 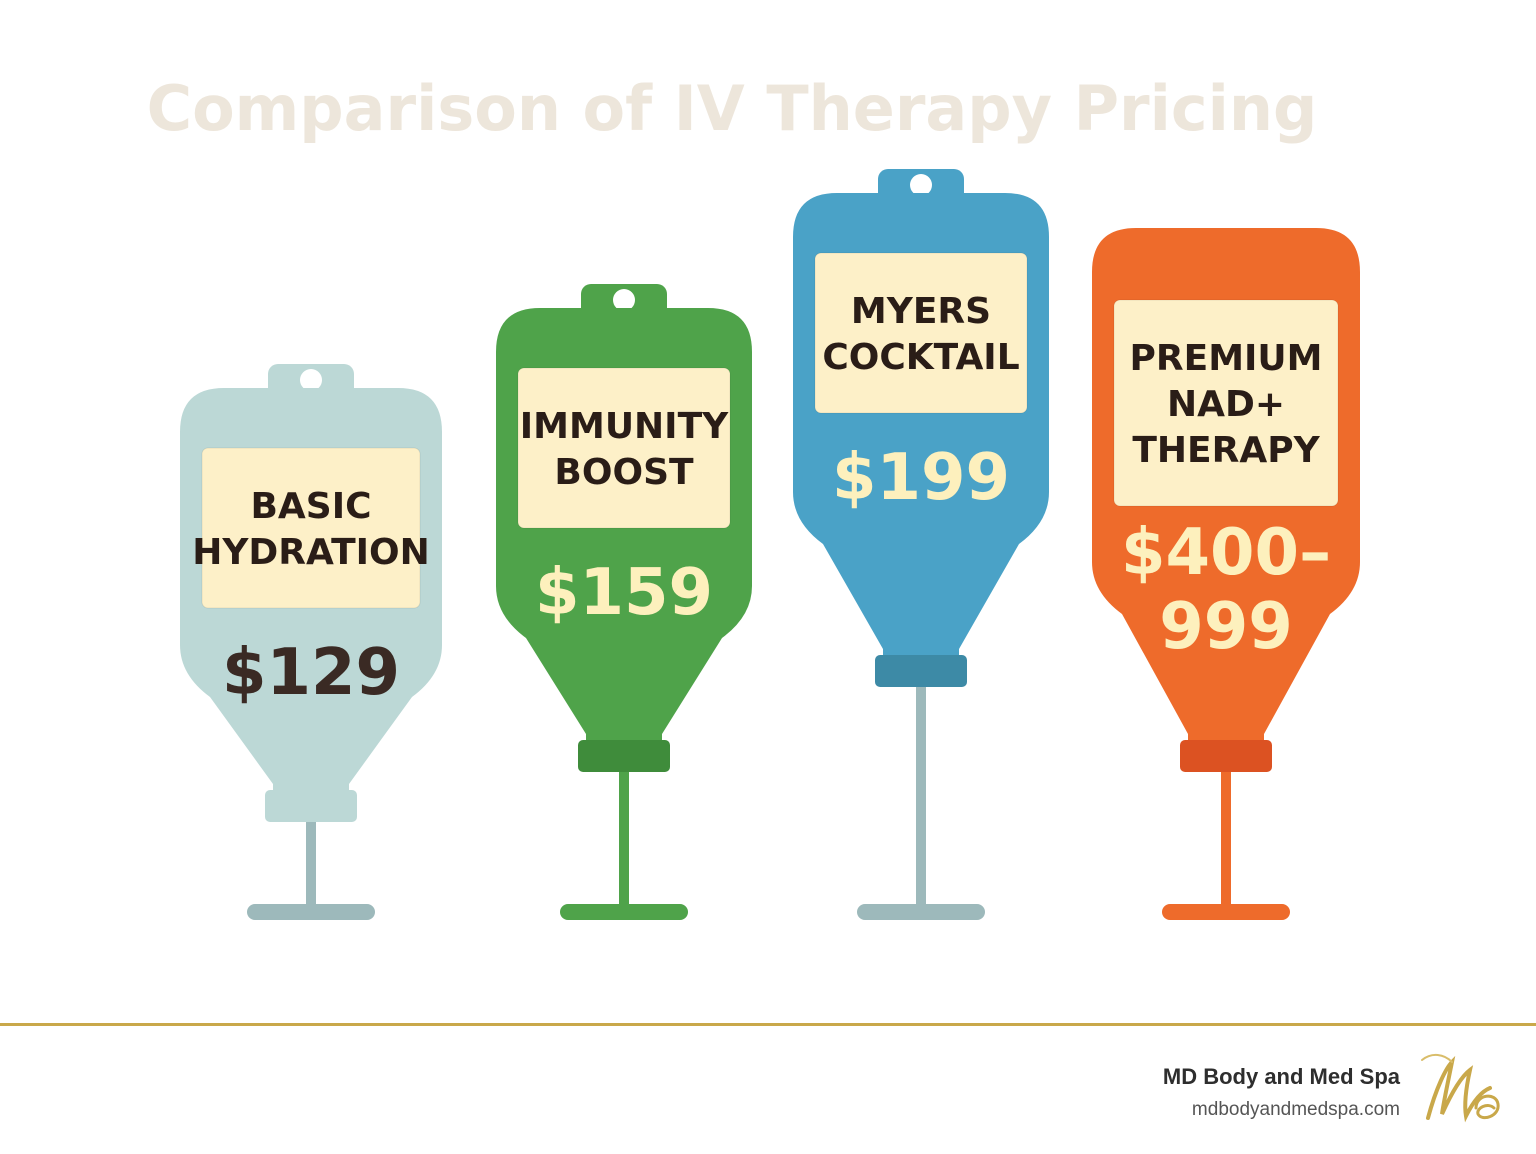 I want to click on brand-url: mdbodyandmedspa.com, so click(x=1295, y=1109).